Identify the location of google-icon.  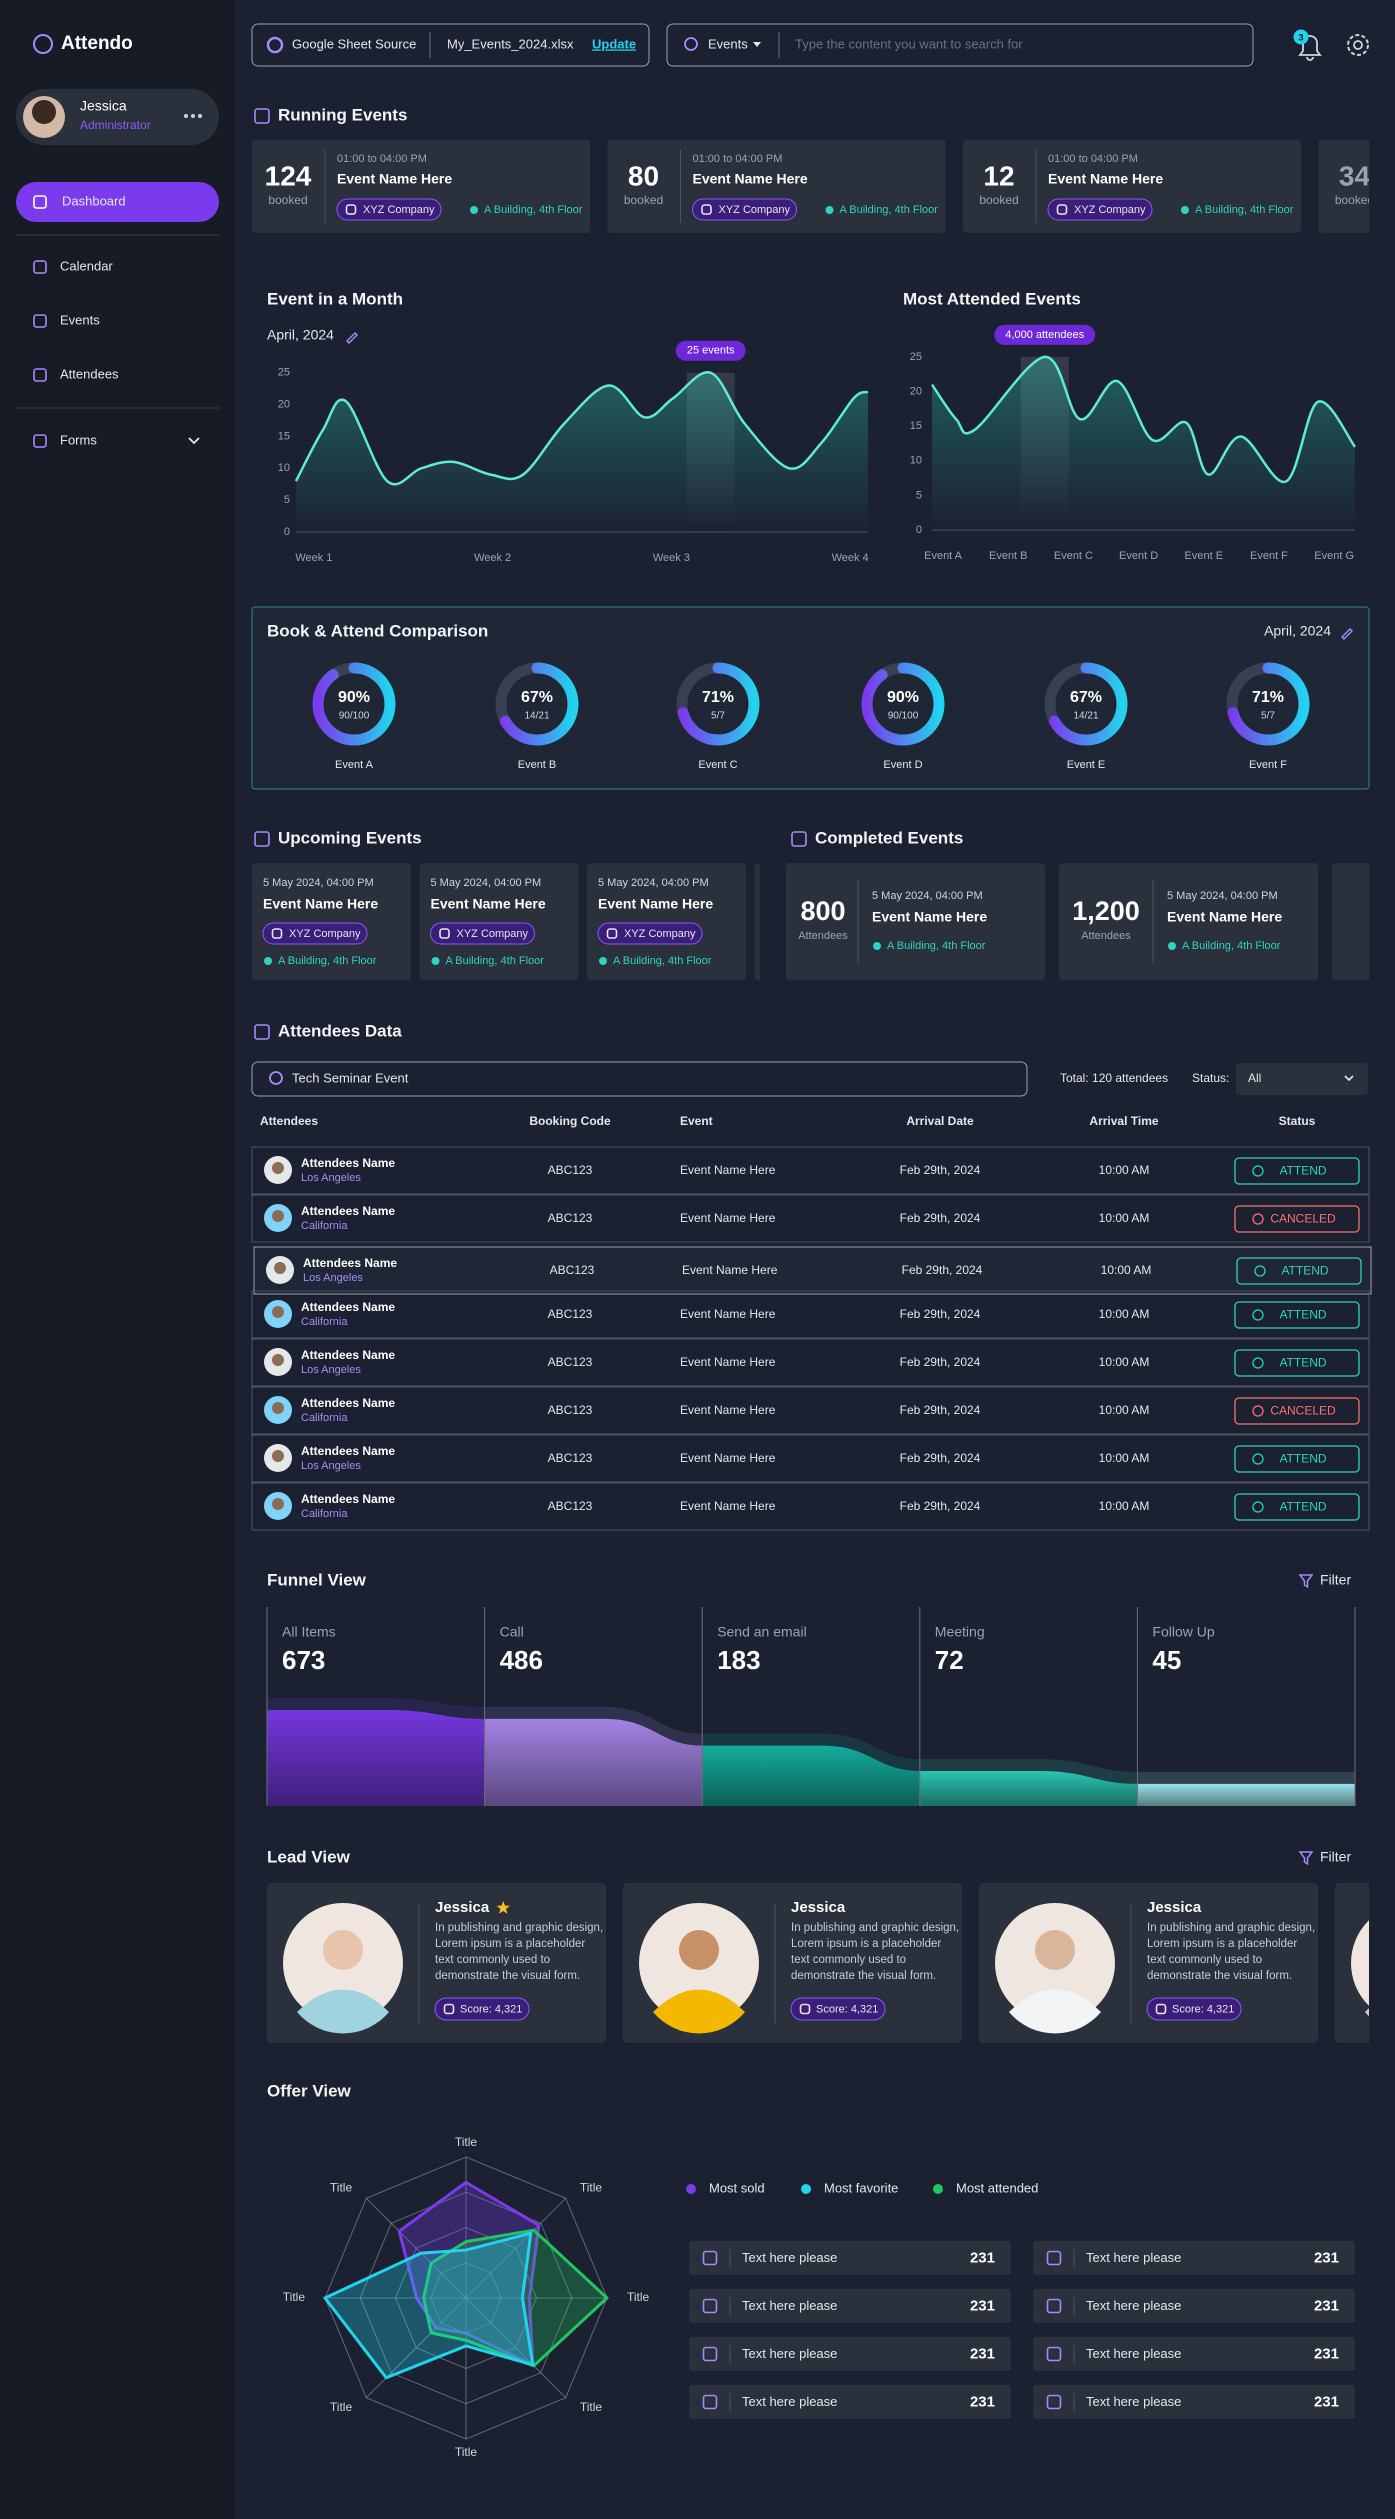
(275, 45).